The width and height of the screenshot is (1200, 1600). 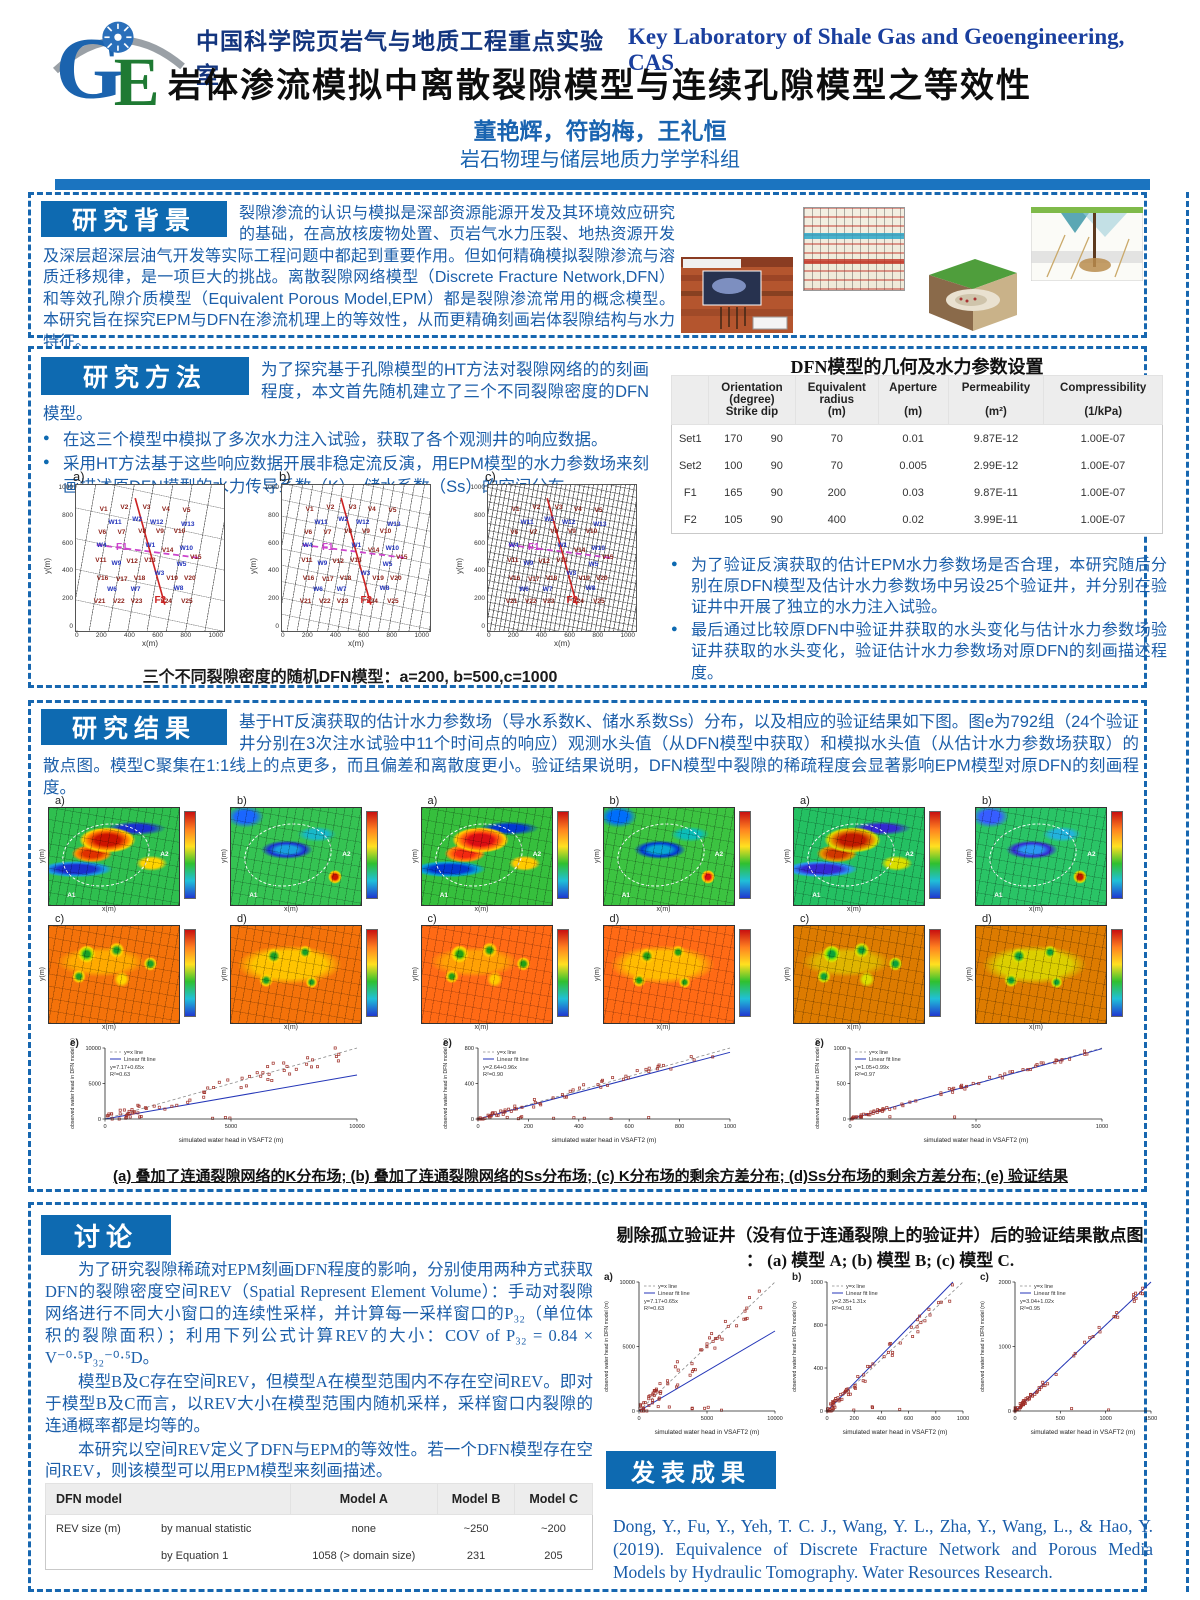 What do you see at coordinates (854, 261) in the screenshot?
I see `log-band` at bounding box center [854, 261].